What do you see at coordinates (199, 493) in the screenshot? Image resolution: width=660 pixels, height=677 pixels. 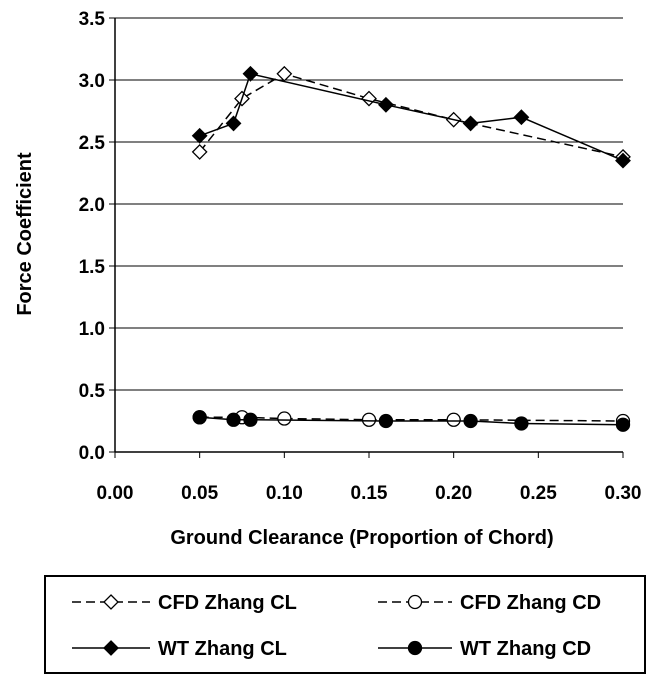 I see `x-tick-label: 0.05` at bounding box center [199, 493].